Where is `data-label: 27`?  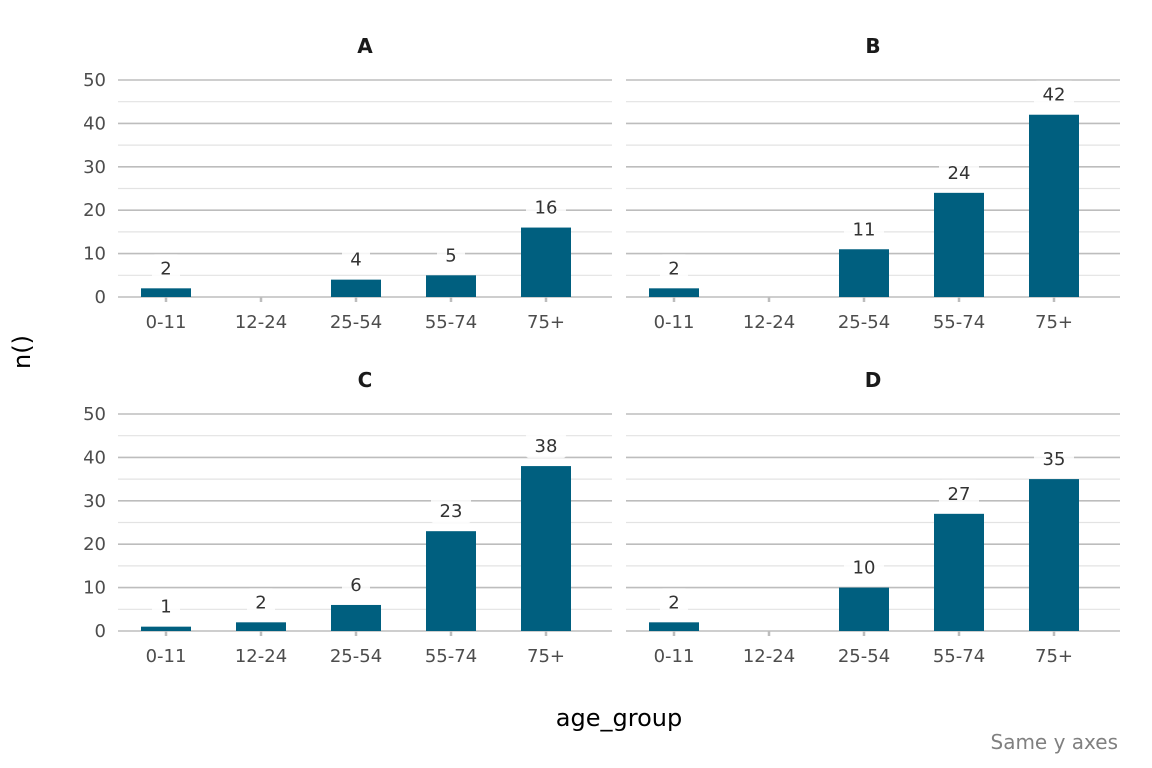 data-label: 27 is located at coordinates (959, 494).